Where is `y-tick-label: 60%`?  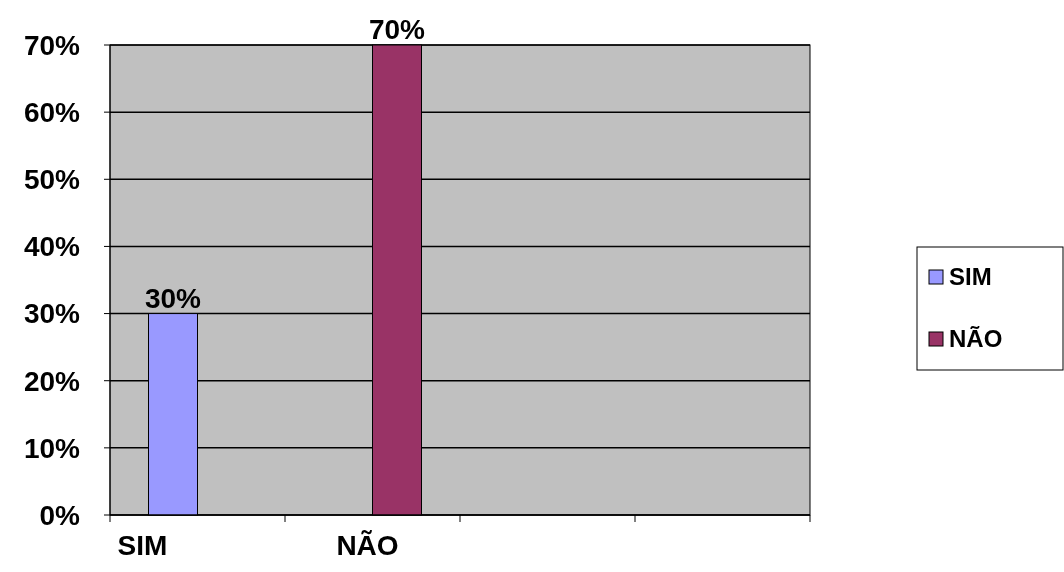
y-tick-label: 60% is located at coordinates (52, 112).